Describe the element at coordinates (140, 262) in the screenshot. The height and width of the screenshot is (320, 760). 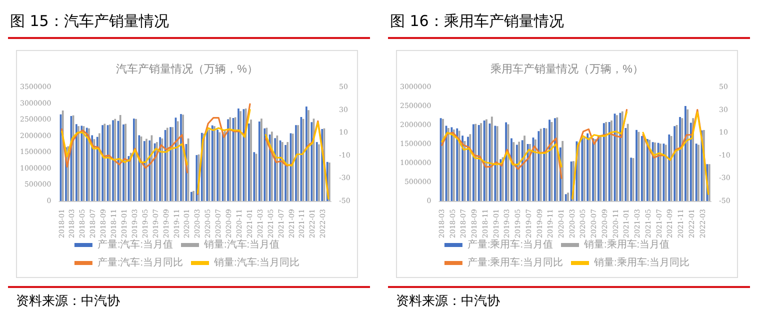
I see `legend-label: 产量:汽车:当月同比` at that location.